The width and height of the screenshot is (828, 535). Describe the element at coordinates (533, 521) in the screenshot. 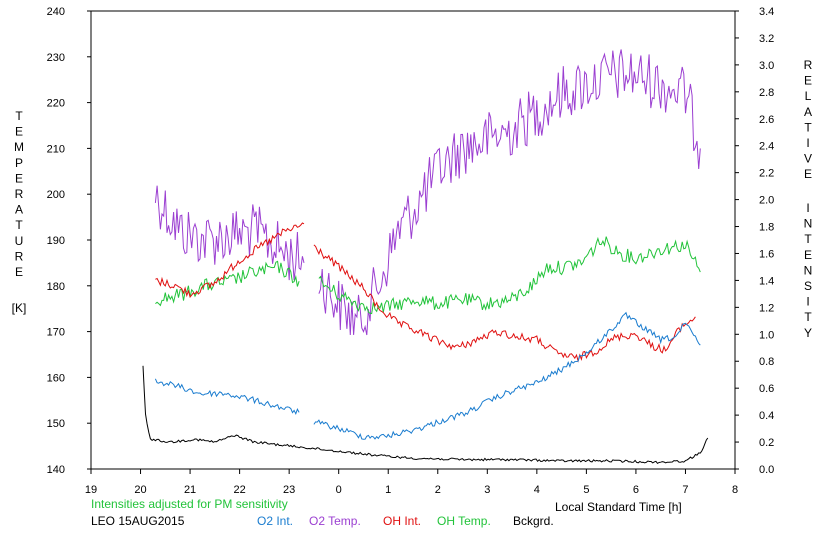

I see `legend-bckgrd: Bckgrd.` at that location.